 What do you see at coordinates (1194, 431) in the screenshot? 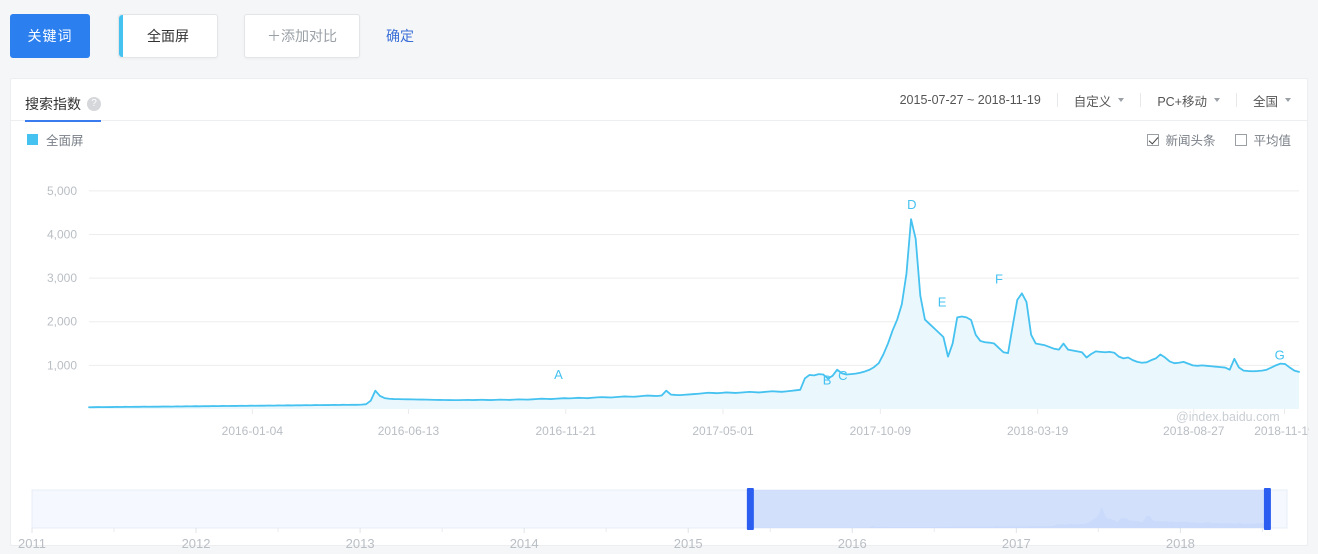
I see `svg-text: 2018-08-27` at bounding box center [1194, 431].